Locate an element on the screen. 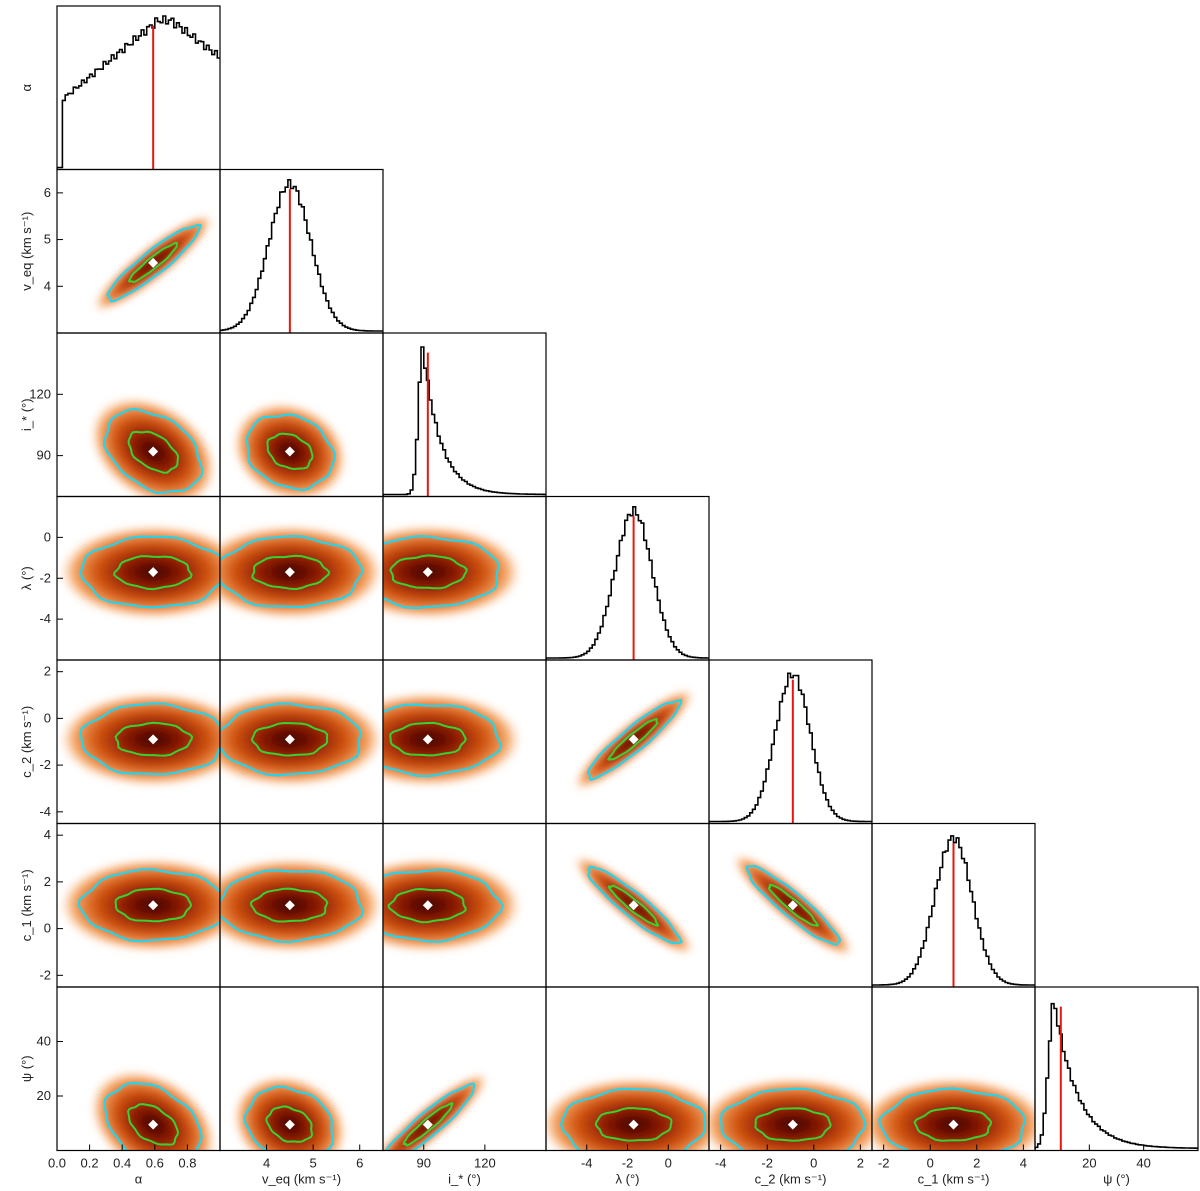 The height and width of the screenshot is (1191, 1200). histogram-c1 is located at coordinates (953, 911).